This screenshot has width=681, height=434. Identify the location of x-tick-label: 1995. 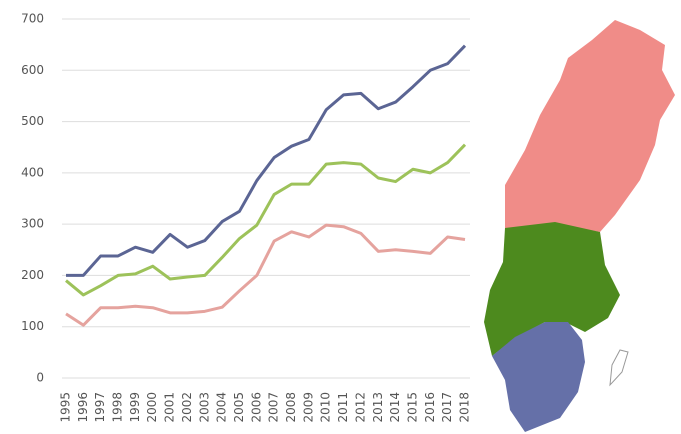
(66, 407).